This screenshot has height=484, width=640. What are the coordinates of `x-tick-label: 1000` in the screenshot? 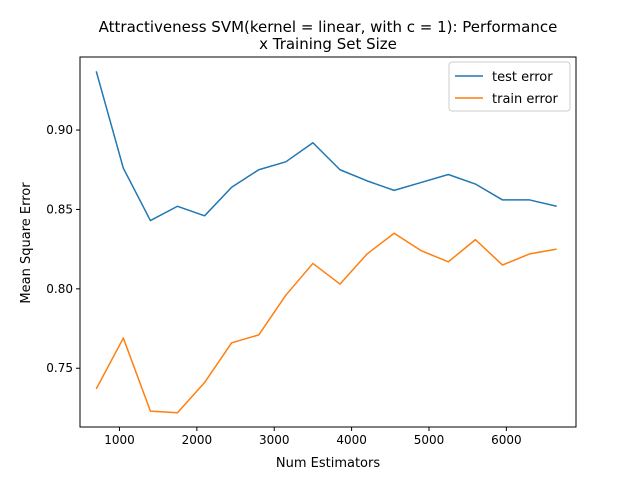 It's located at (119, 440).